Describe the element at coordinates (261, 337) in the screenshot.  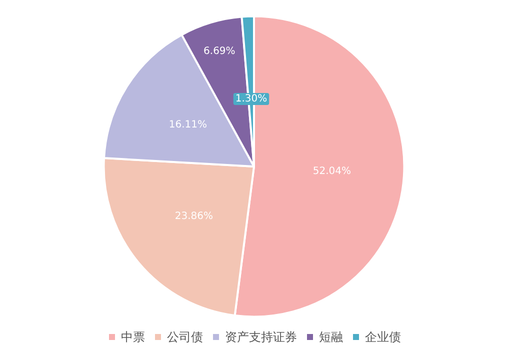
I see `legend-label: 资产支持证券` at that location.